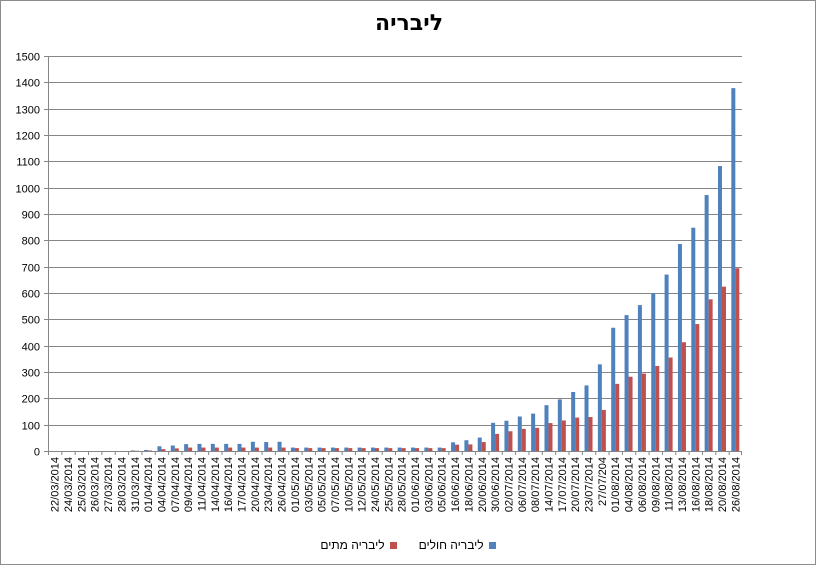 The image size is (819, 568). I want to click on x-tick-label: 03/05/2014, so click(309, 484).